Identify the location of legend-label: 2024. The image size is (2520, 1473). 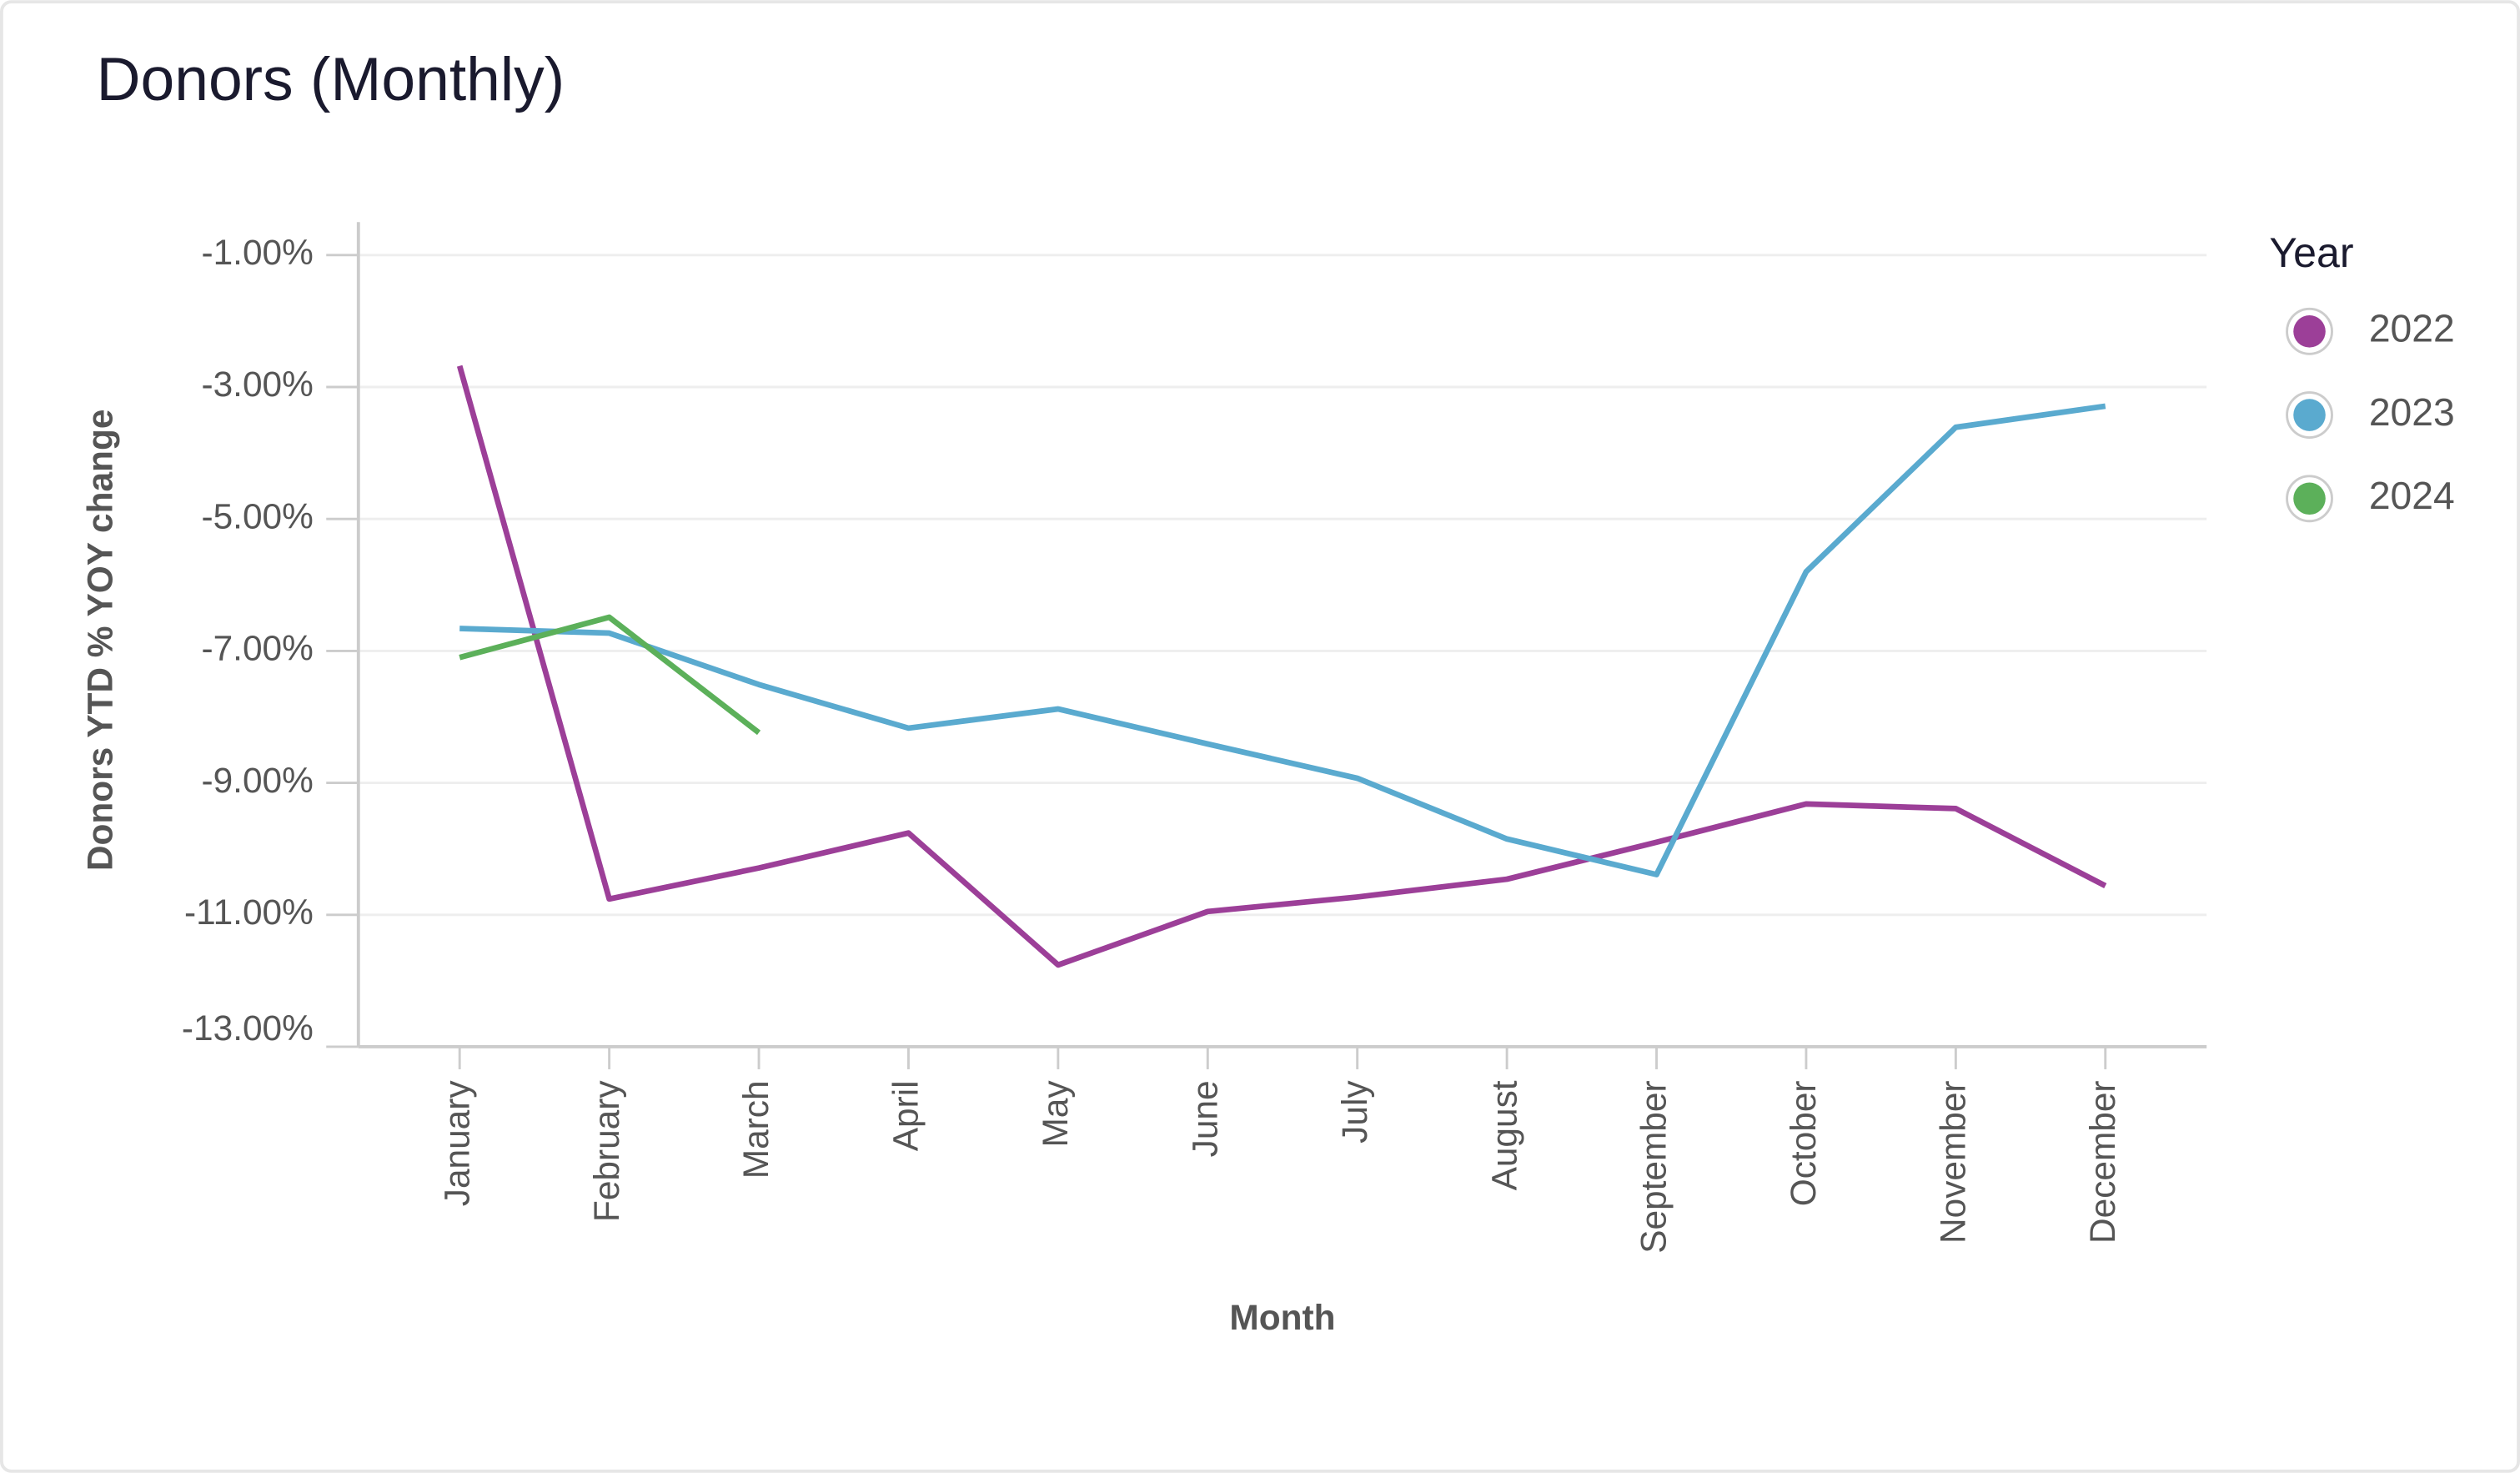
(2412, 495).